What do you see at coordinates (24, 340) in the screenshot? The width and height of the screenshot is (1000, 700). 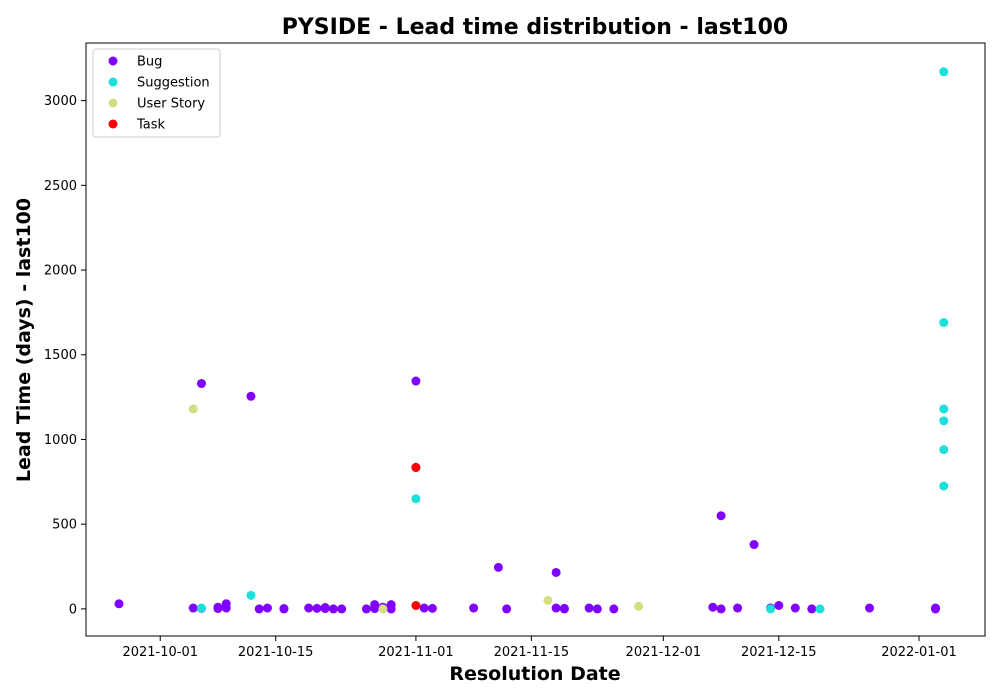 I see `y-axis-label: Lead Time (days) - last100` at bounding box center [24, 340].